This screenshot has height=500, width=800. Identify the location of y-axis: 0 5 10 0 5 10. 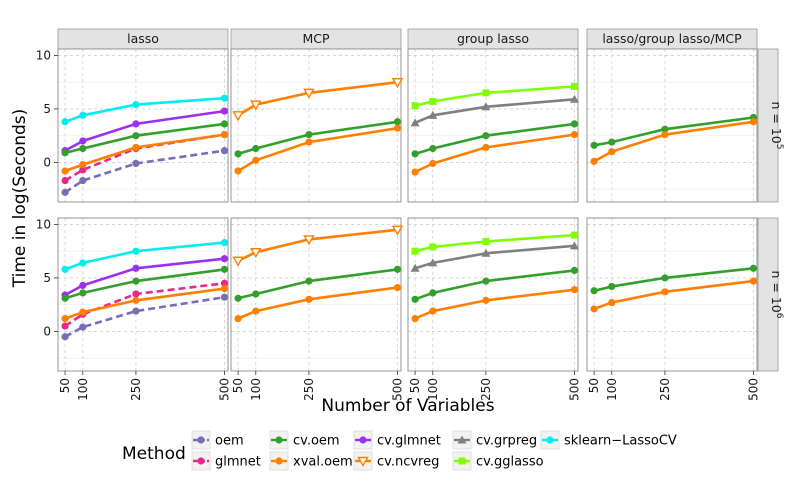
(47, 193).